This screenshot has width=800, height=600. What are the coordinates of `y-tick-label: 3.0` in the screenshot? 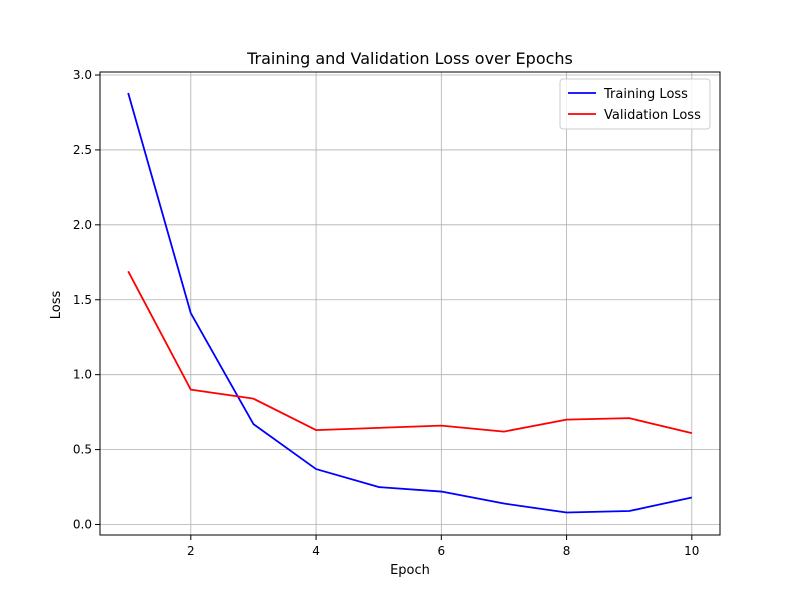 It's located at (82, 75).